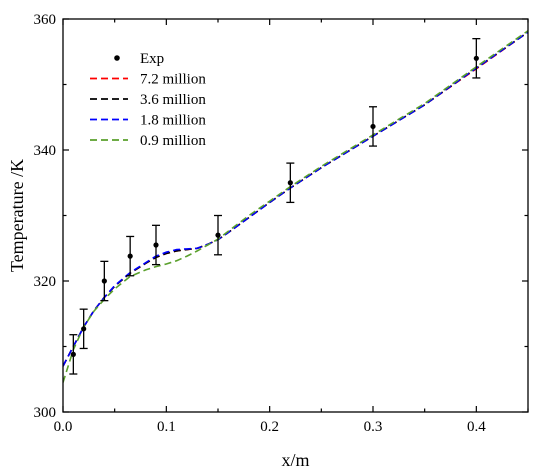 The image size is (550, 473). What do you see at coordinates (173, 80) in the screenshot?
I see `legend-label: 7.2 million` at bounding box center [173, 80].